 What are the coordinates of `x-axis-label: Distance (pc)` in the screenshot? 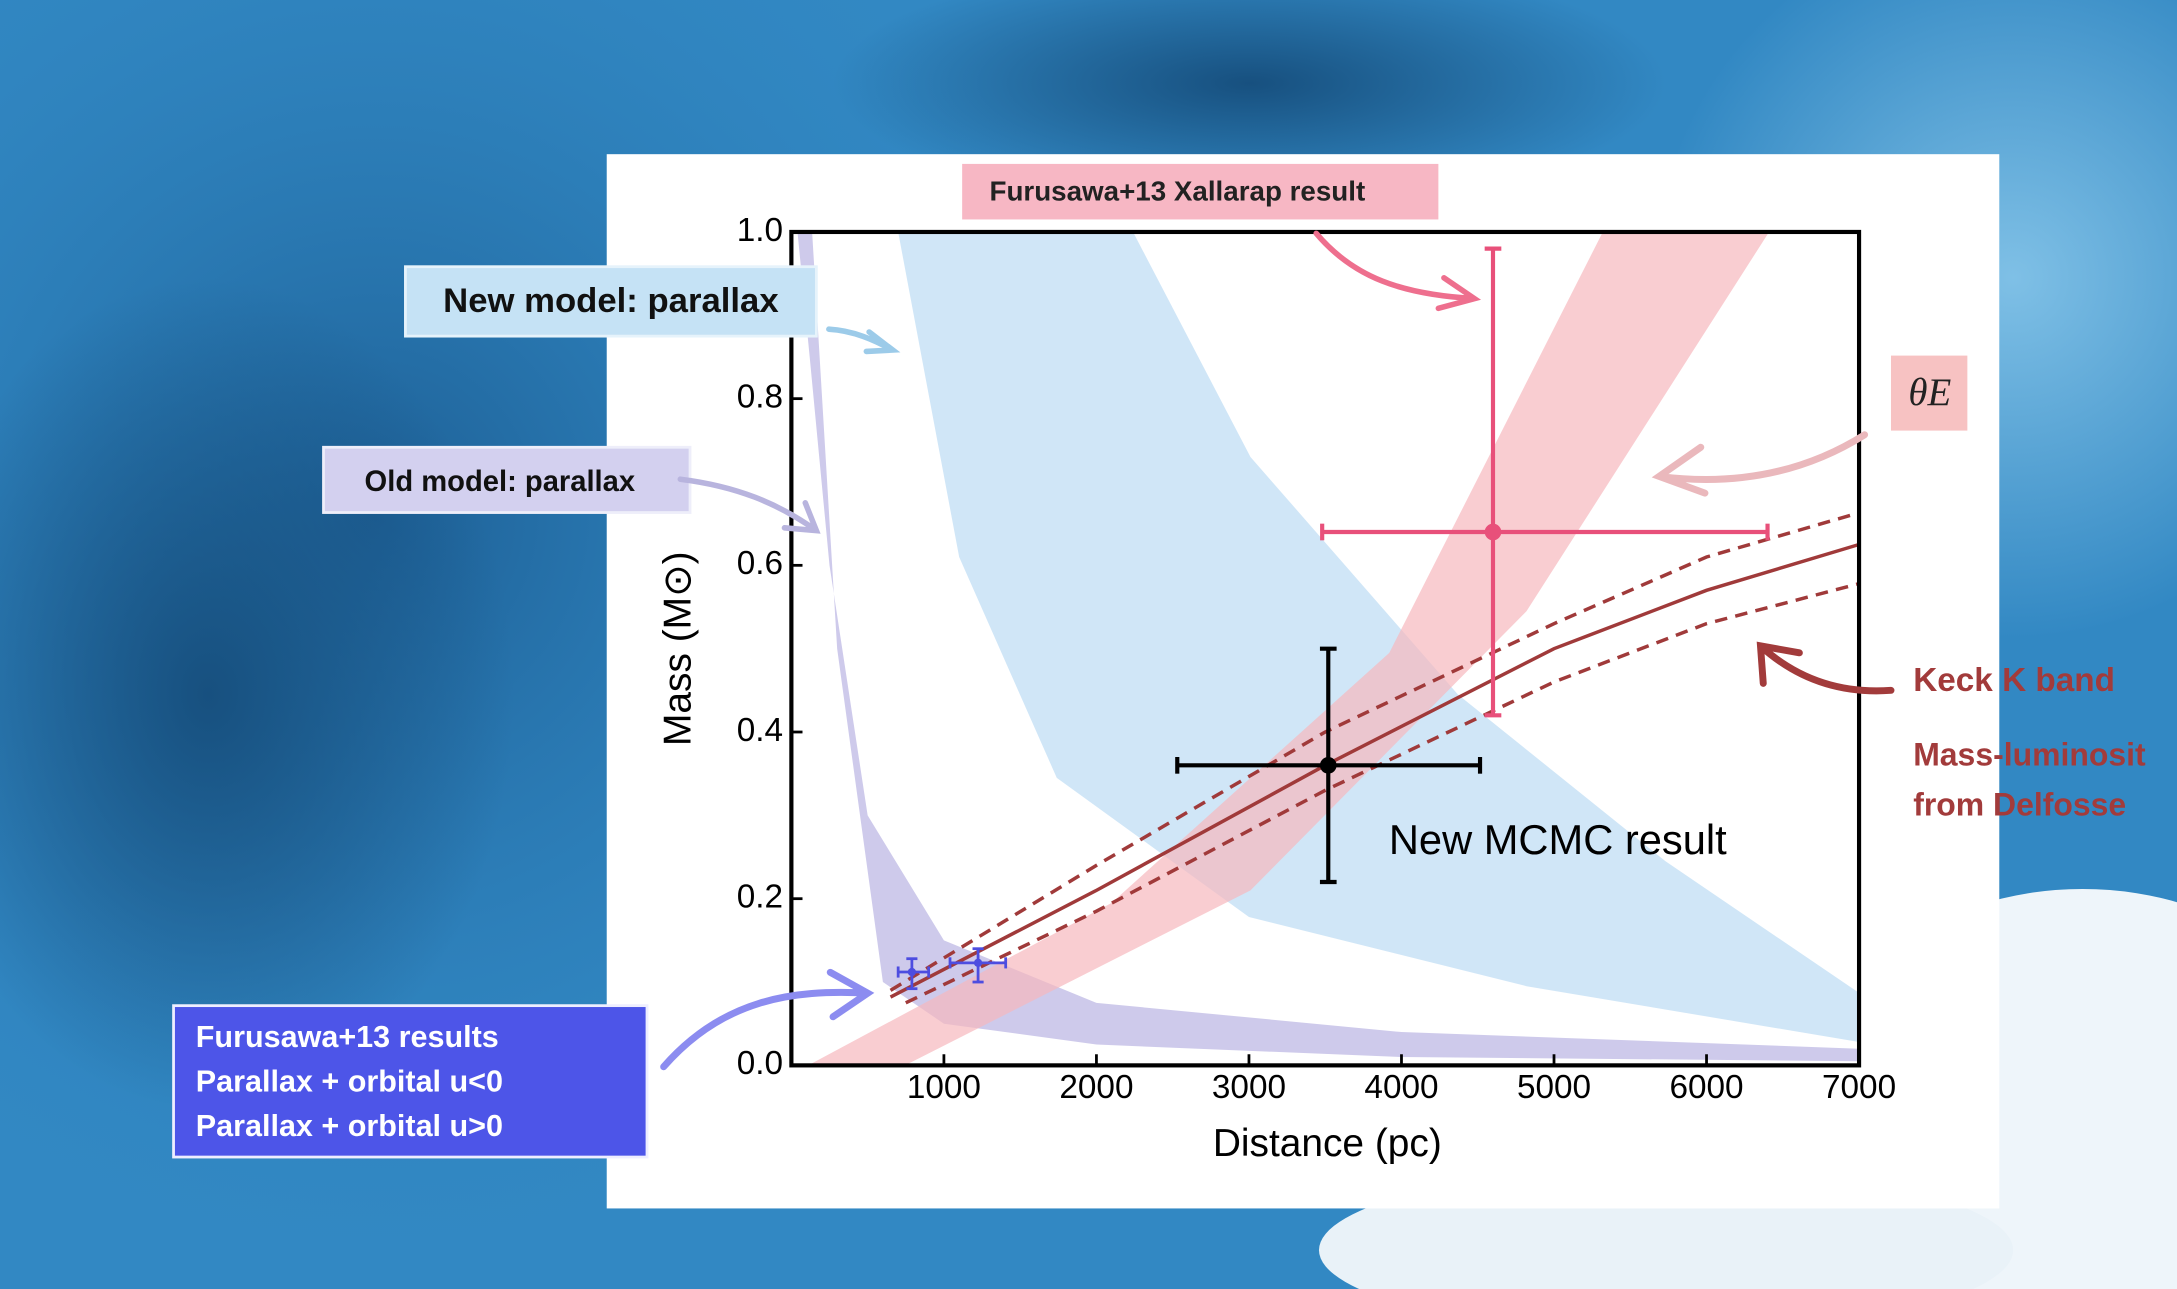 It's located at (1327, 1143).